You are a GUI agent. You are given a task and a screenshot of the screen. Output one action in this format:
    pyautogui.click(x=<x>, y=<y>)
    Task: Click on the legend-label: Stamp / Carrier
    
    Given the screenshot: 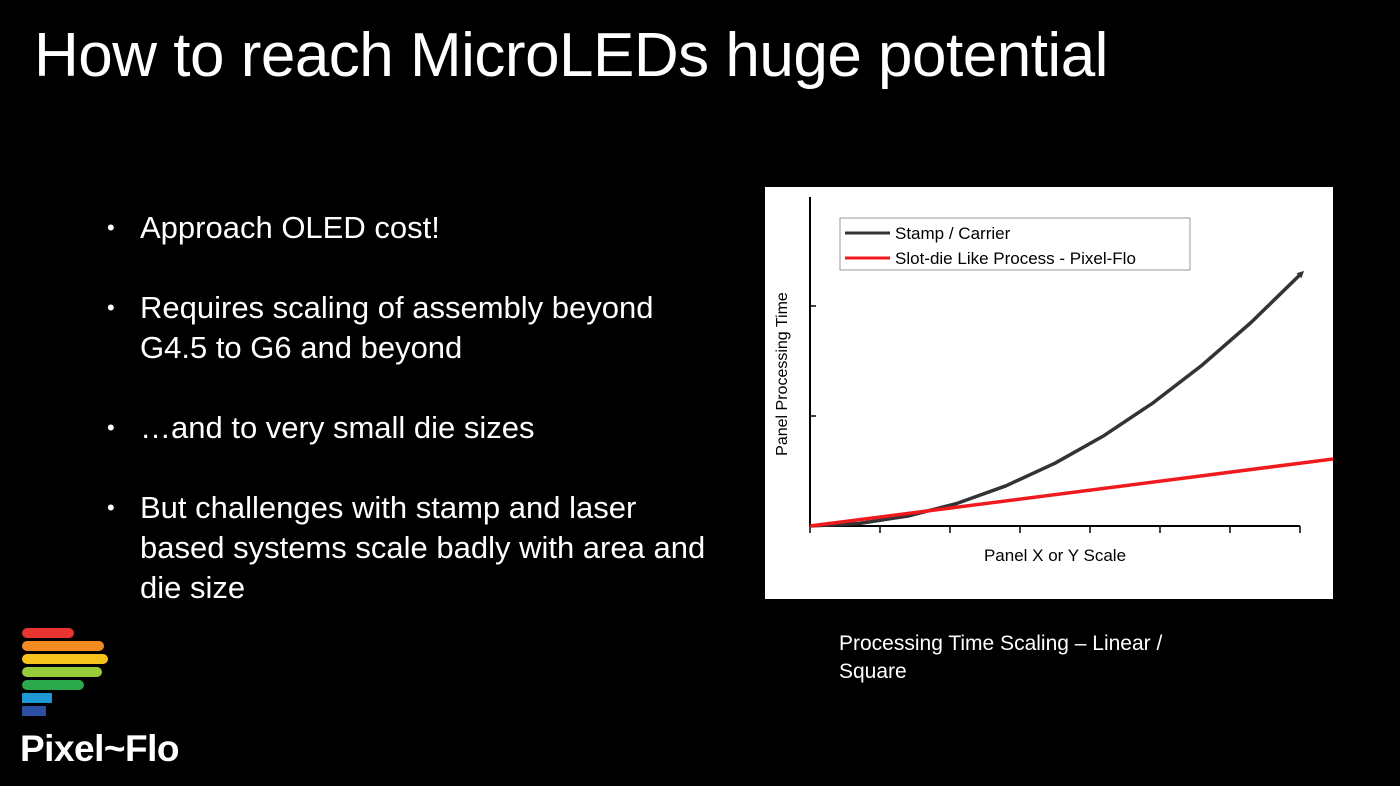 What is the action you would take?
    pyautogui.click(x=953, y=233)
    